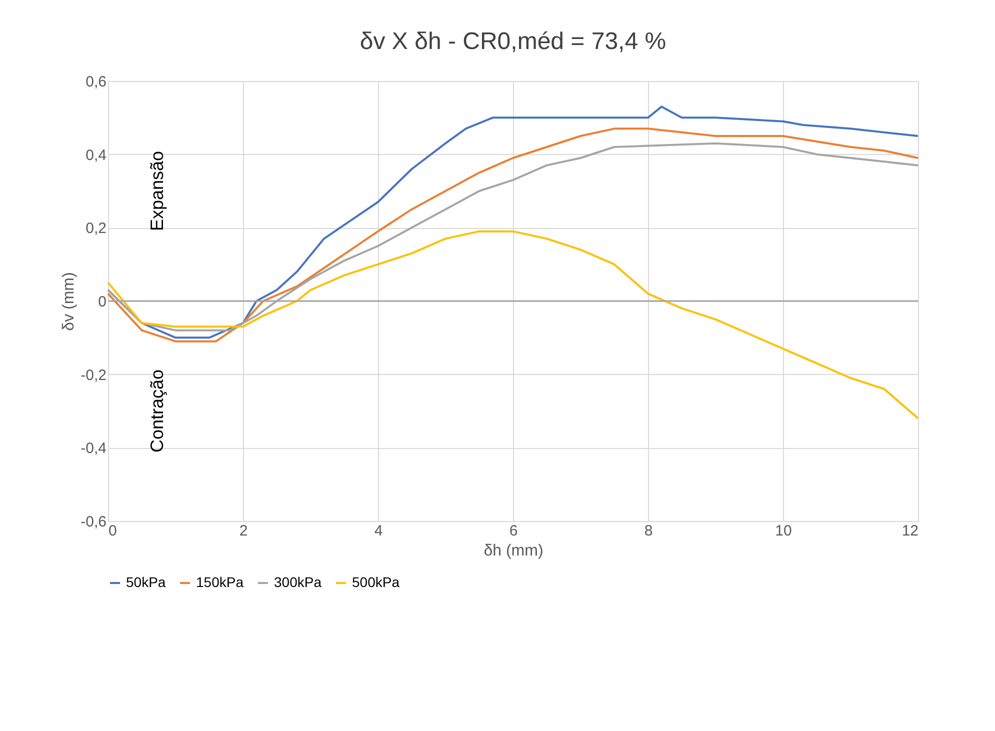 The width and height of the screenshot is (995, 731). I want to click on x-tick-label: 0, so click(112, 531).